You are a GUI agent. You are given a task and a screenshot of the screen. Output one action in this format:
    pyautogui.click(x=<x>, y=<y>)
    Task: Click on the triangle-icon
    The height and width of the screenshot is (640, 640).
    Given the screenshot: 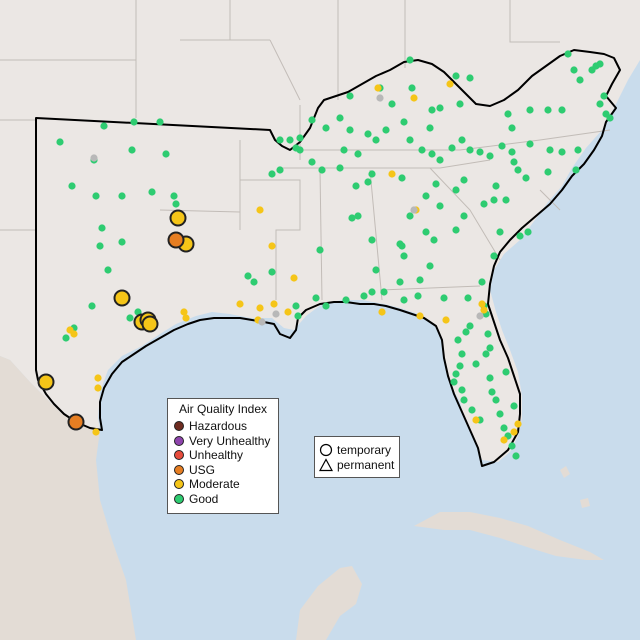 What is the action you would take?
    pyautogui.click(x=326, y=464)
    